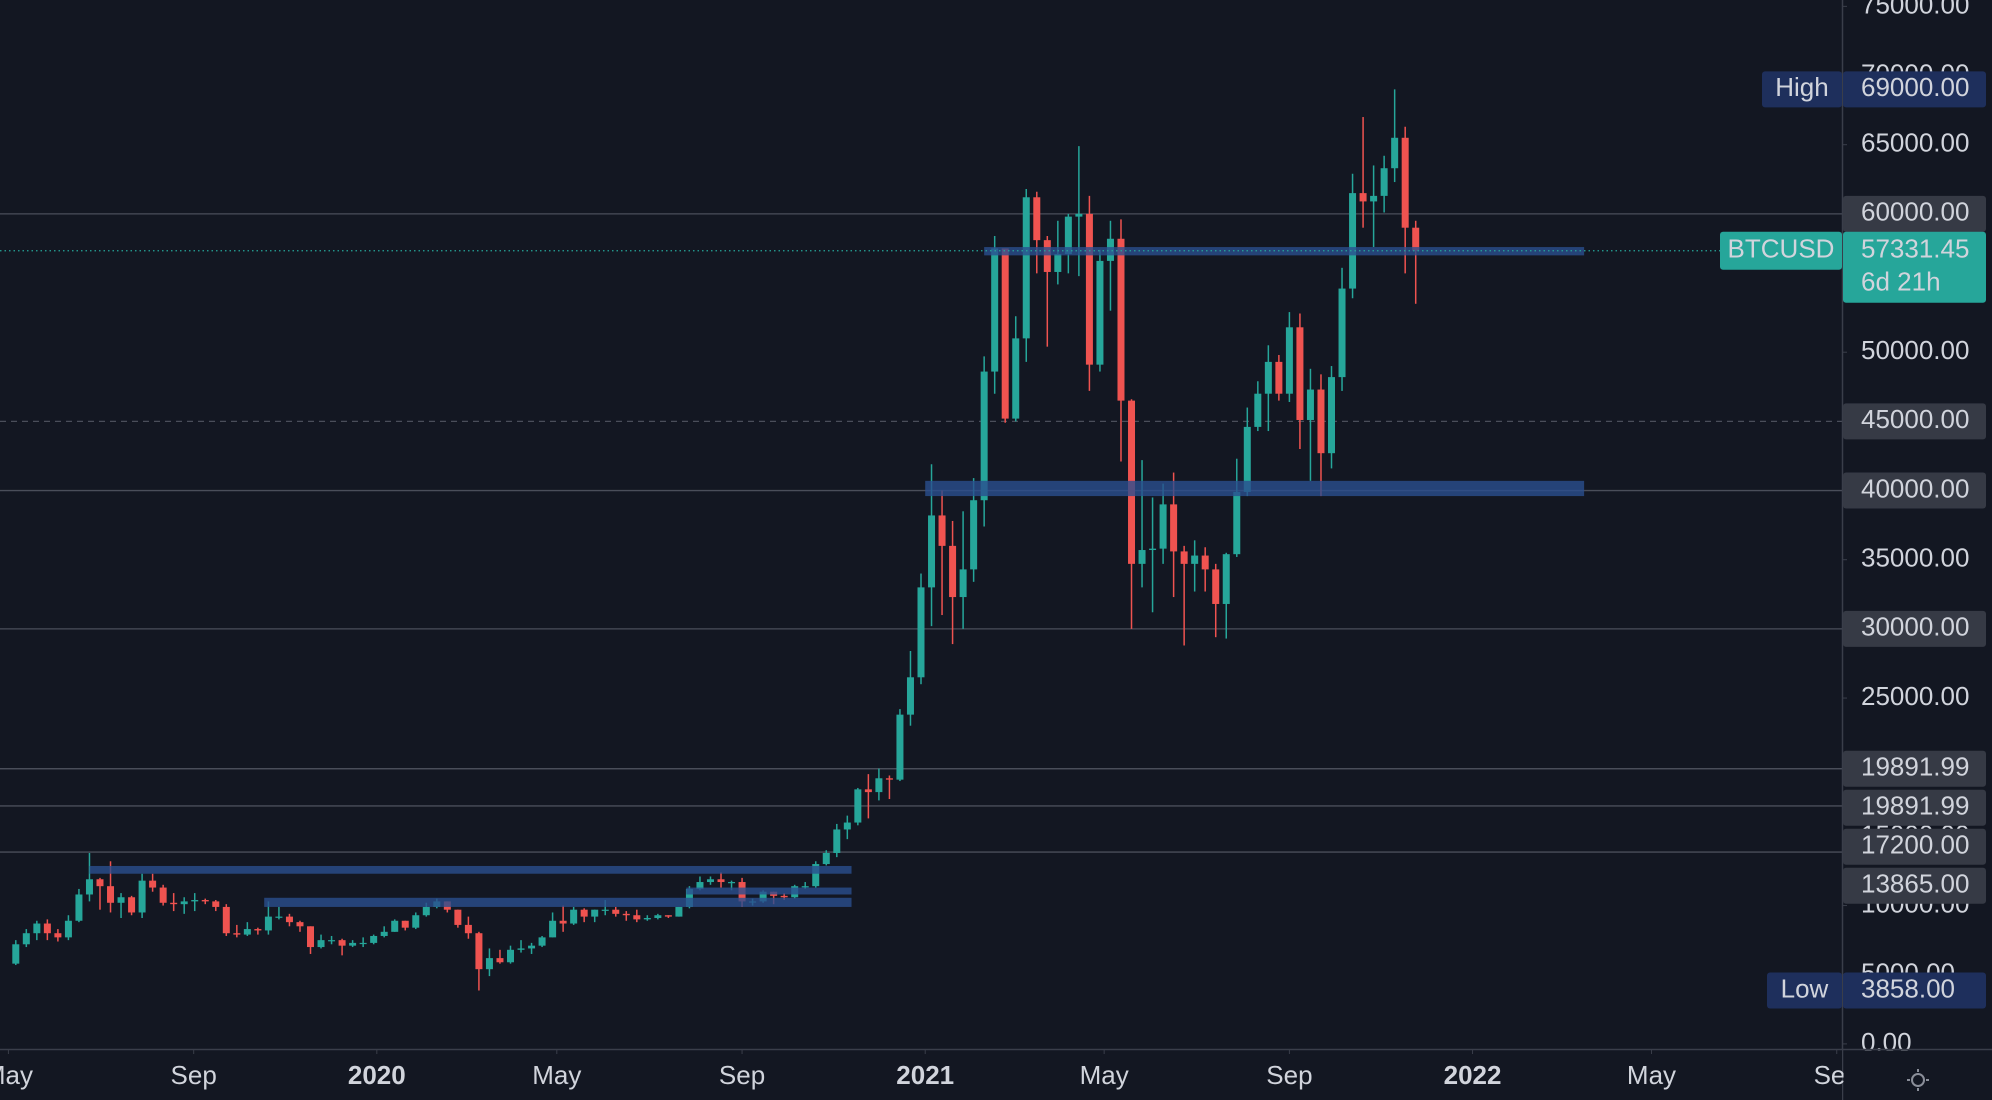 The height and width of the screenshot is (1100, 1992). What do you see at coordinates (1473, 1075) in the screenshot?
I see `x-tick-label: 2022` at bounding box center [1473, 1075].